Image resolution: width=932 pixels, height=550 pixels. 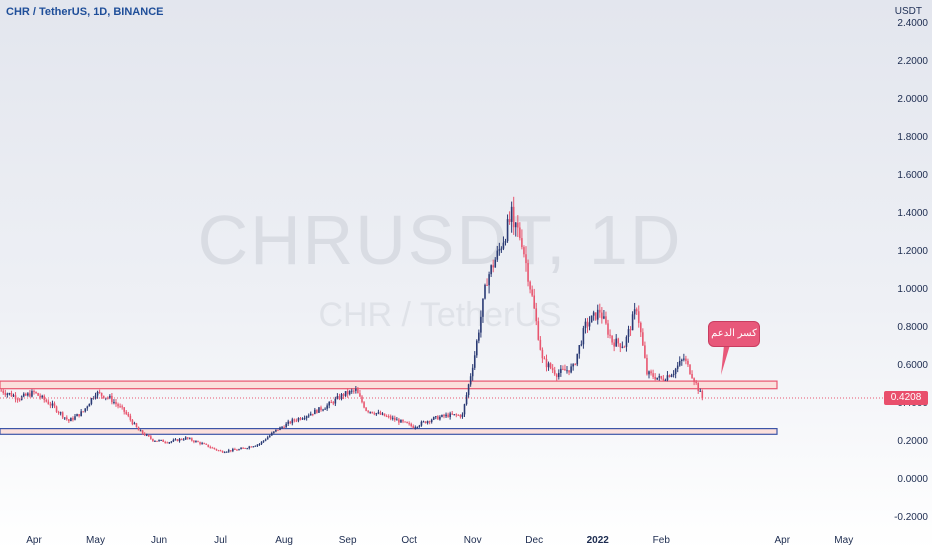 What do you see at coordinates (85, 12) in the screenshot?
I see `chart-title: CHR / TetherUS, 1D, BINANCE` at bounding box center [85, 12].